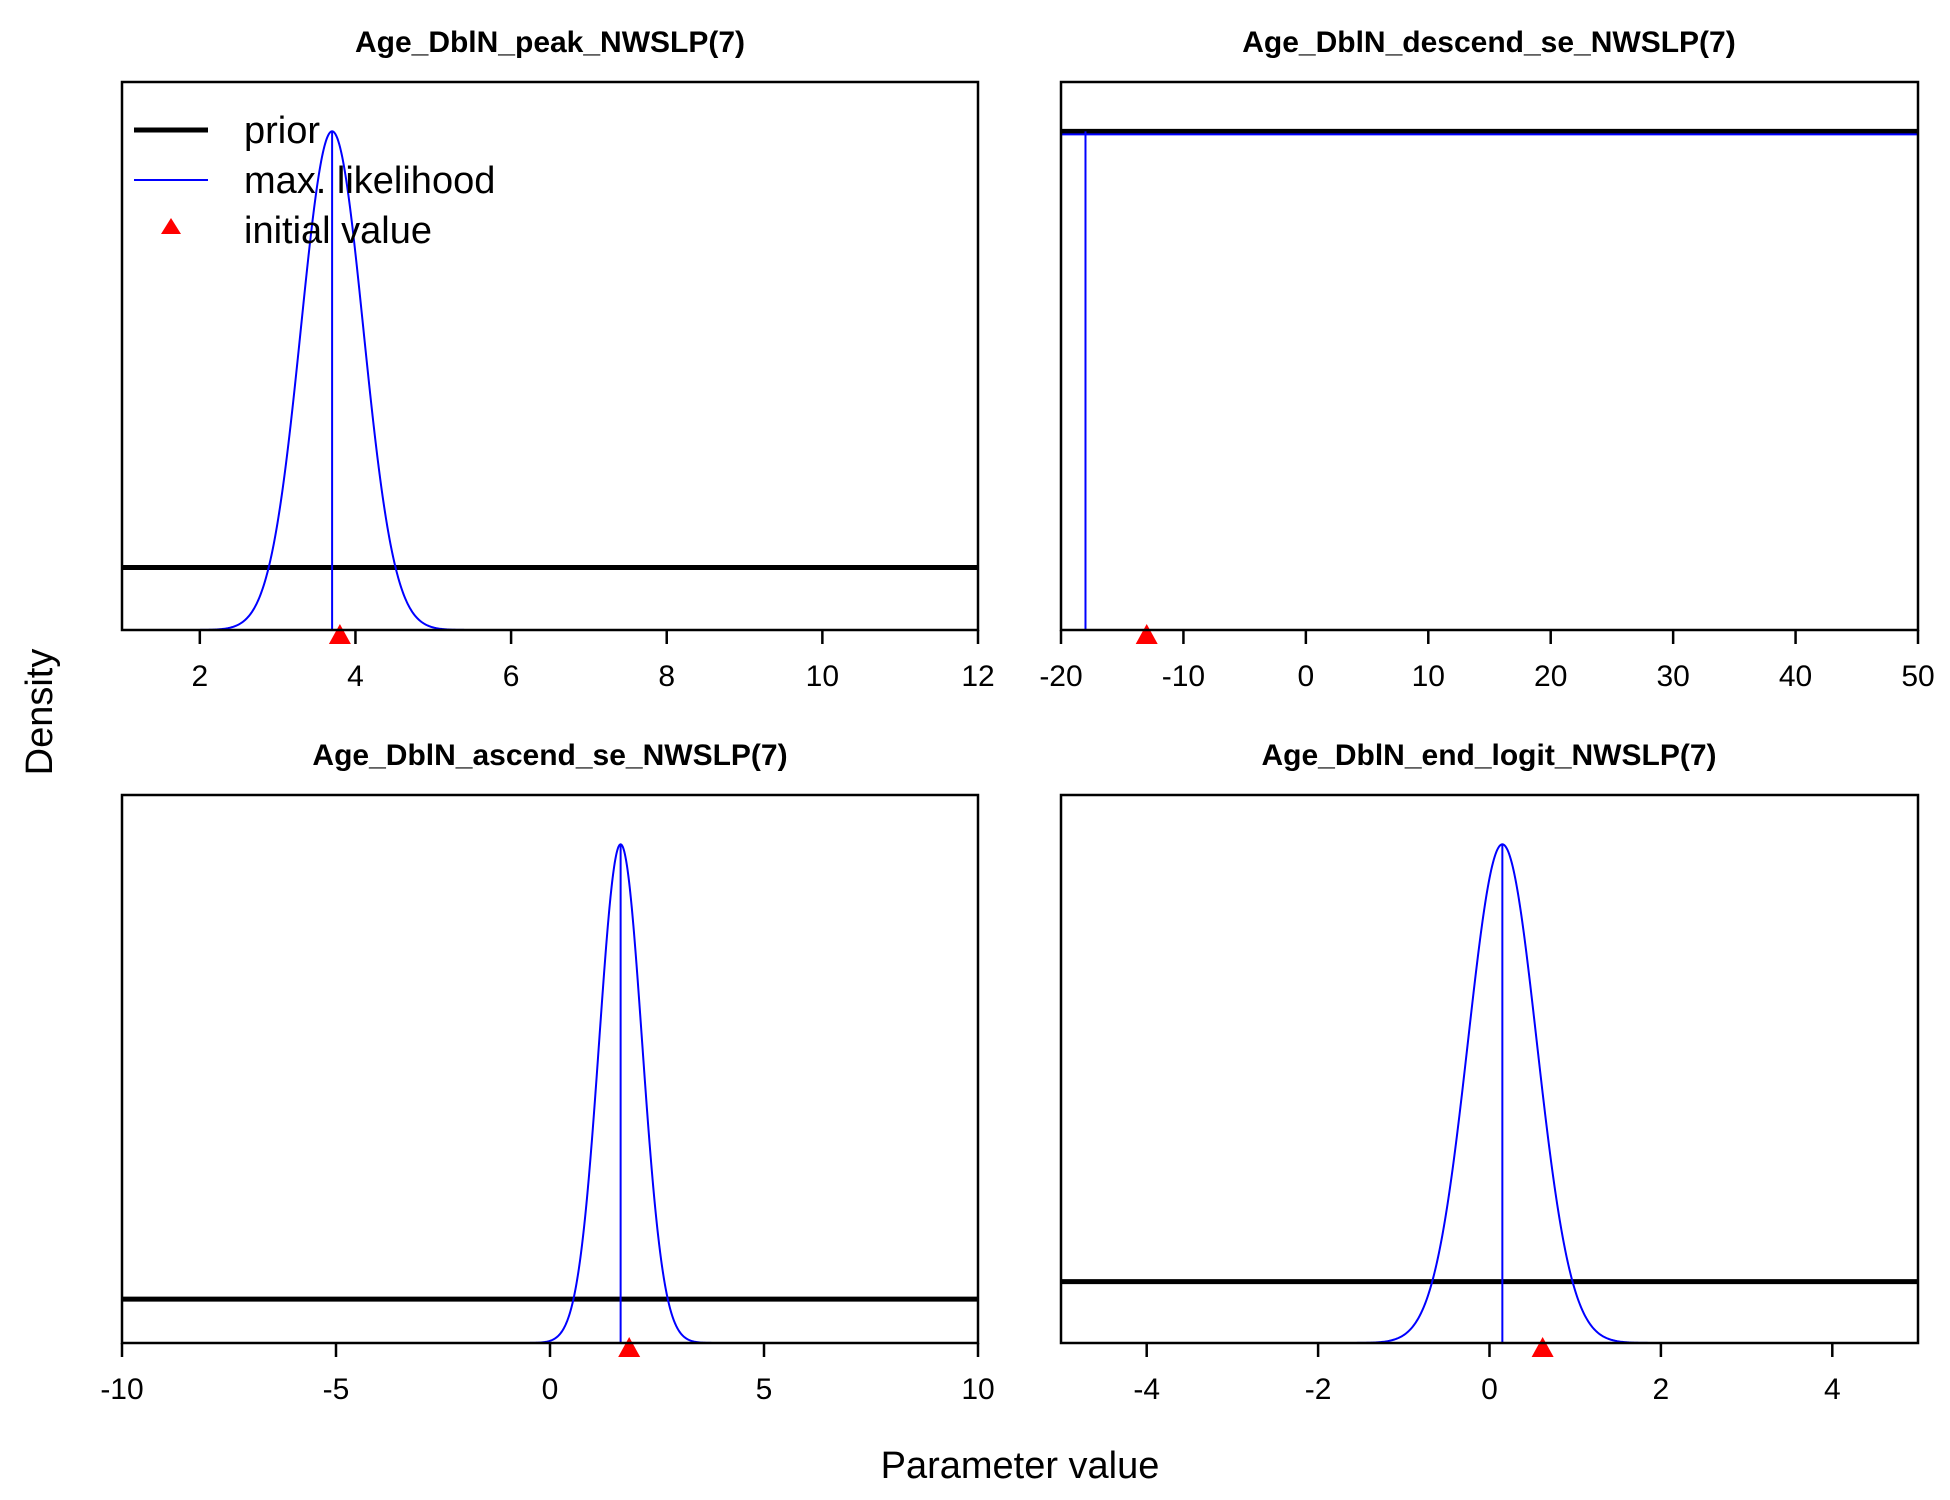 This screenshot has width=1950, height=1500. Describe the element at coordinates (1060, 676) in the screenshot. I see `x-tick-label: -20` at that location.